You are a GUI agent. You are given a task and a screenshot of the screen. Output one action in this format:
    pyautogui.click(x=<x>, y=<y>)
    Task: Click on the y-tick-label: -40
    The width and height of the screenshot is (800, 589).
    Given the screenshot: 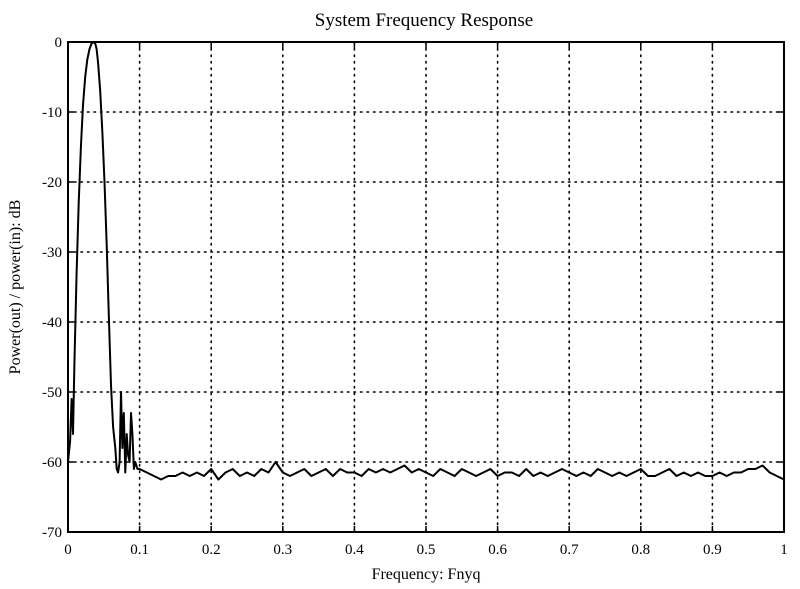 What is the action you would take?
    pyautogui.click(x=52, y=323)
    